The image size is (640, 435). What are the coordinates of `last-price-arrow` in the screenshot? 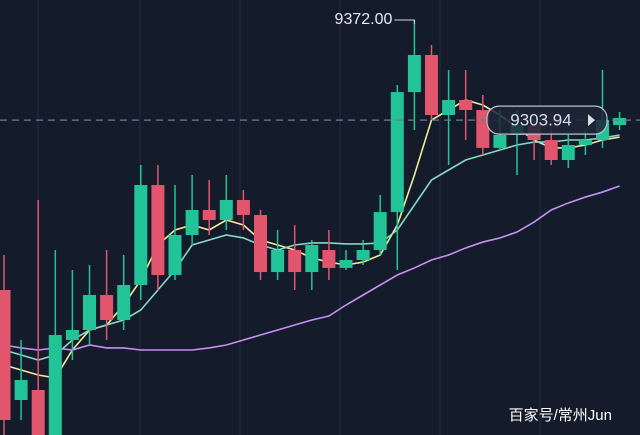 It's located at (591, 120).